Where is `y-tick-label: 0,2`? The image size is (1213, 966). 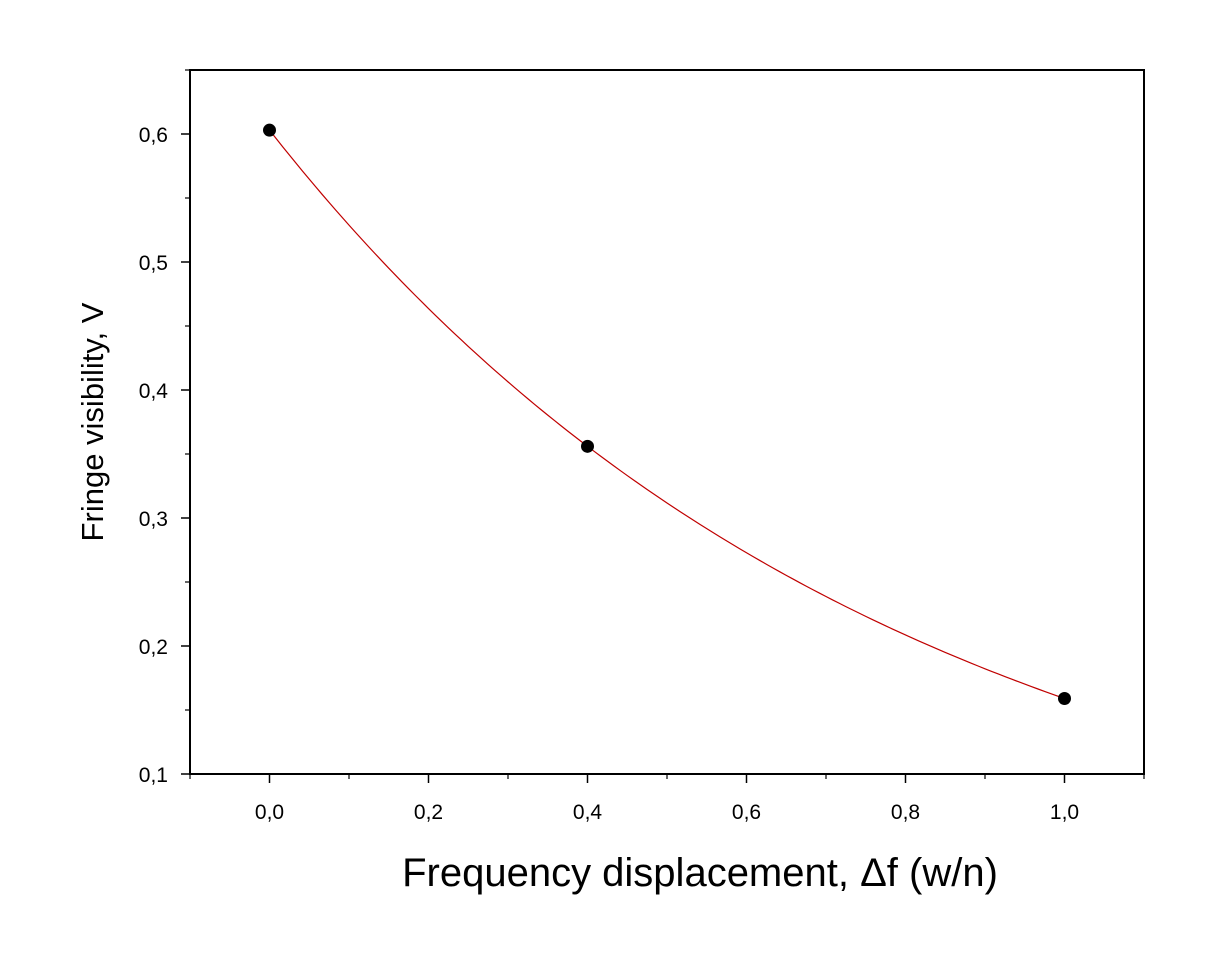 y-tick-label: 0,2 is located at coordinates (153, 647).